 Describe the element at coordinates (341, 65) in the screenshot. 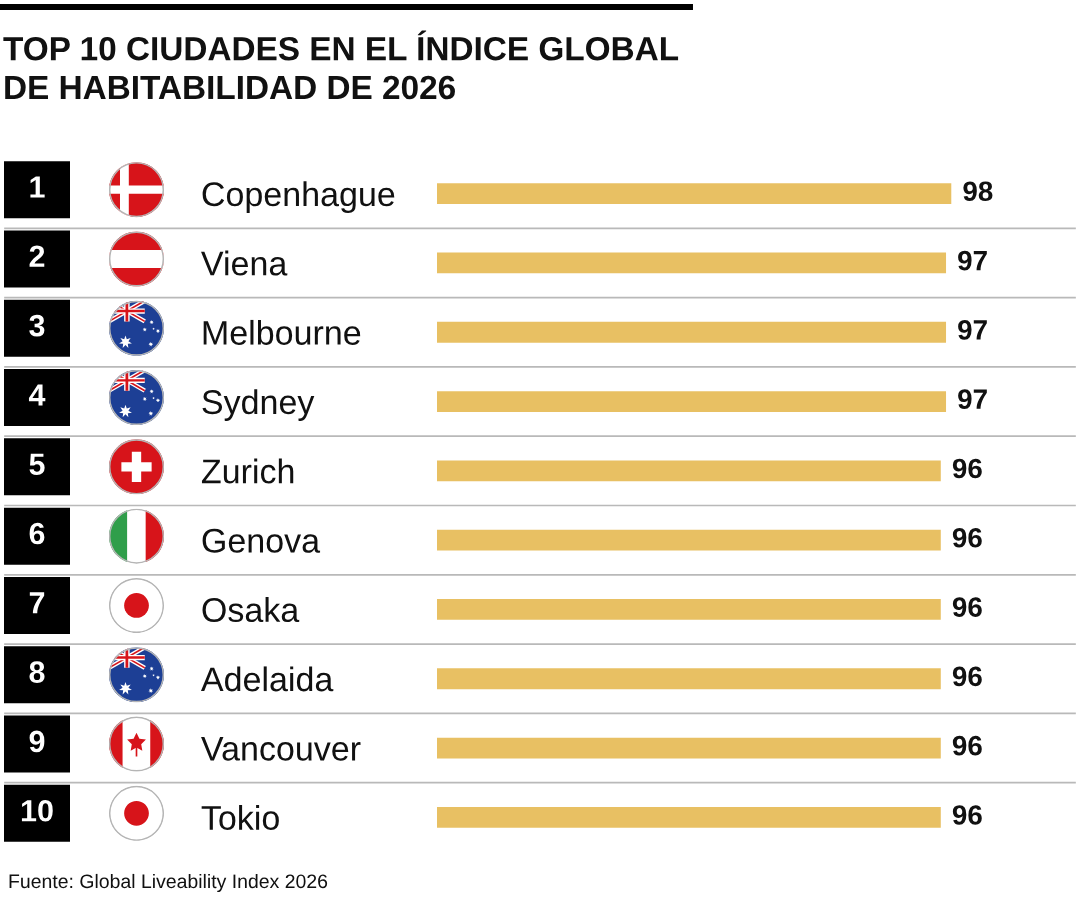

I see `chart-title: TOP 10 CIUDADES EN EL ÍNDICE GLOBAL DE HABITABILIDAD DE 2026` at that location.